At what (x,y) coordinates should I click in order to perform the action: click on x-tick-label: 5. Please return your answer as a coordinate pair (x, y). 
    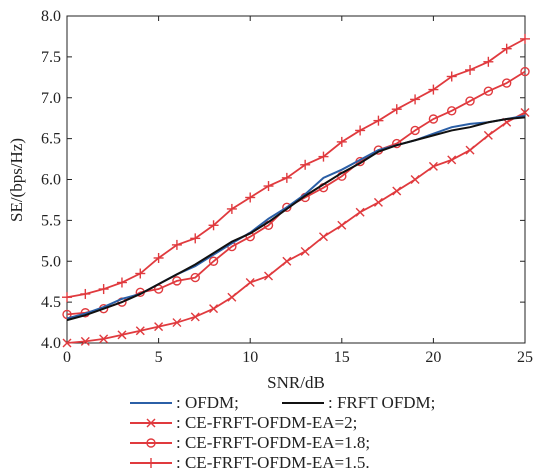
    Looking at the image, I should click on (159, 357).